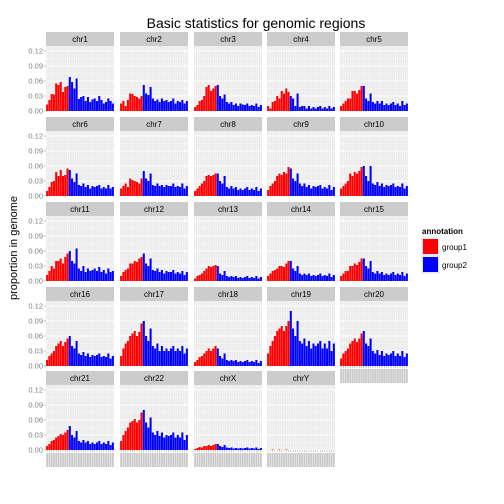 This screenshot has width=504, height=504. I want to click on legend-label-group2: group2, so click(454, 265).